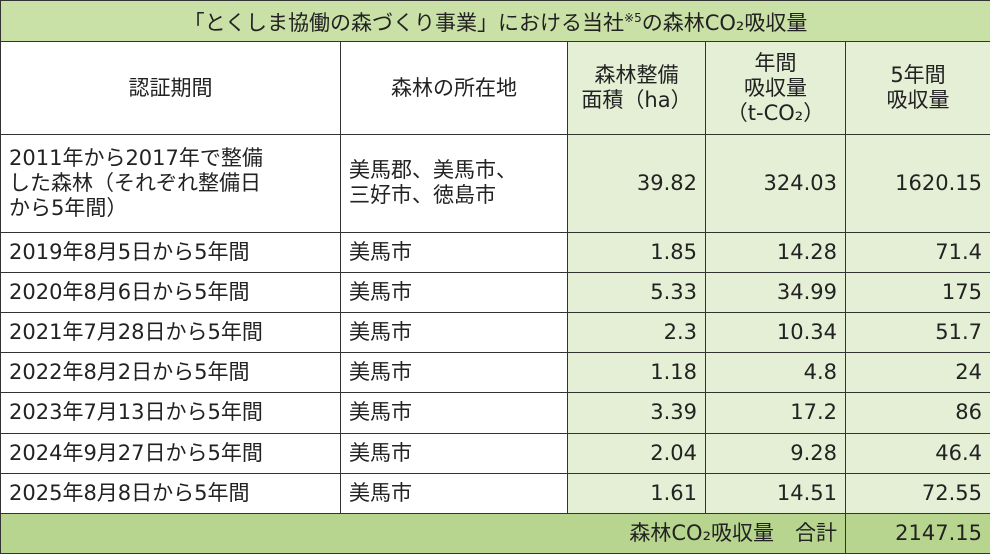 The image size is (990, 554). Describe the element at coordinates (917, 533) in the screenshot. I see `total-value: 2147.15` at that location.